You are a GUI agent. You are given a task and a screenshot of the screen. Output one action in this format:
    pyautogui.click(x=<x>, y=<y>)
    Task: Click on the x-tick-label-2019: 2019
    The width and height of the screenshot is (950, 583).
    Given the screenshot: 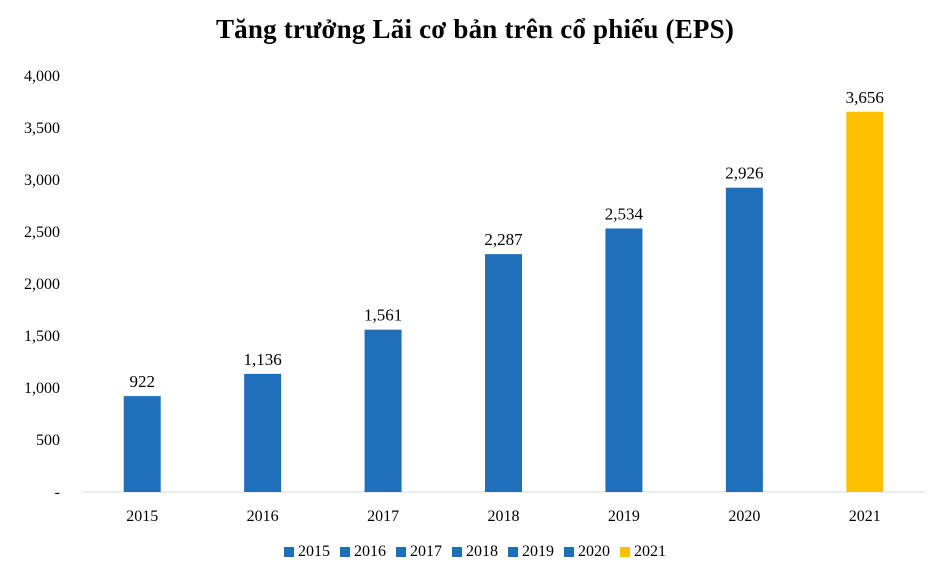 What is the action you would take?
    pyautogui.click(x=624, y=516)
    